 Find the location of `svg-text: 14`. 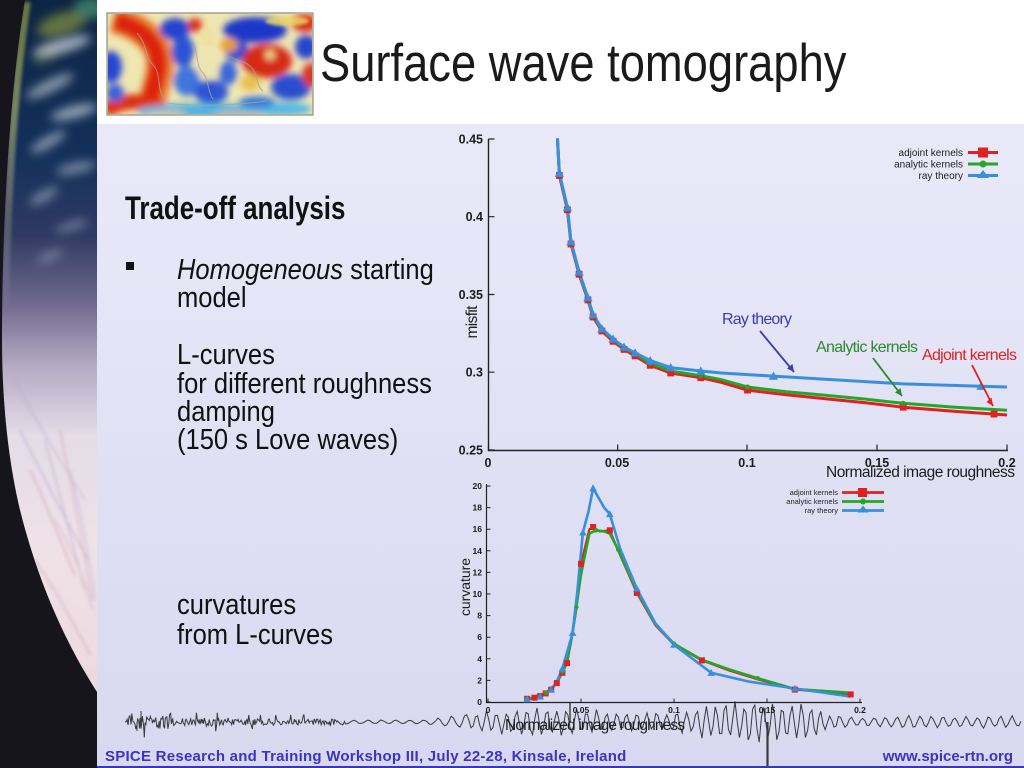

svg-text: 14 is located at coordinates (478, 551).